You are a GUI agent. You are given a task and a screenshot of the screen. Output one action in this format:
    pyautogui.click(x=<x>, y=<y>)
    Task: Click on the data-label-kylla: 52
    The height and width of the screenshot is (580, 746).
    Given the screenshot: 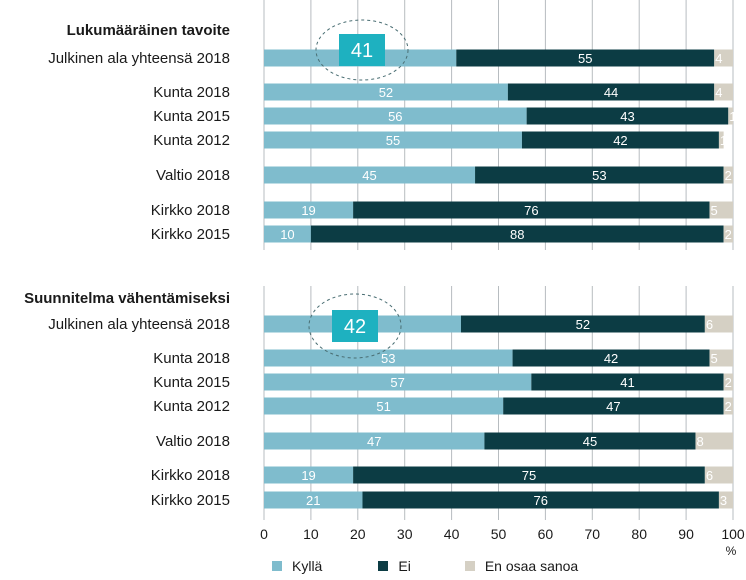 What is the action you would take?
    pyautogui.click(x=386, y=92)
    